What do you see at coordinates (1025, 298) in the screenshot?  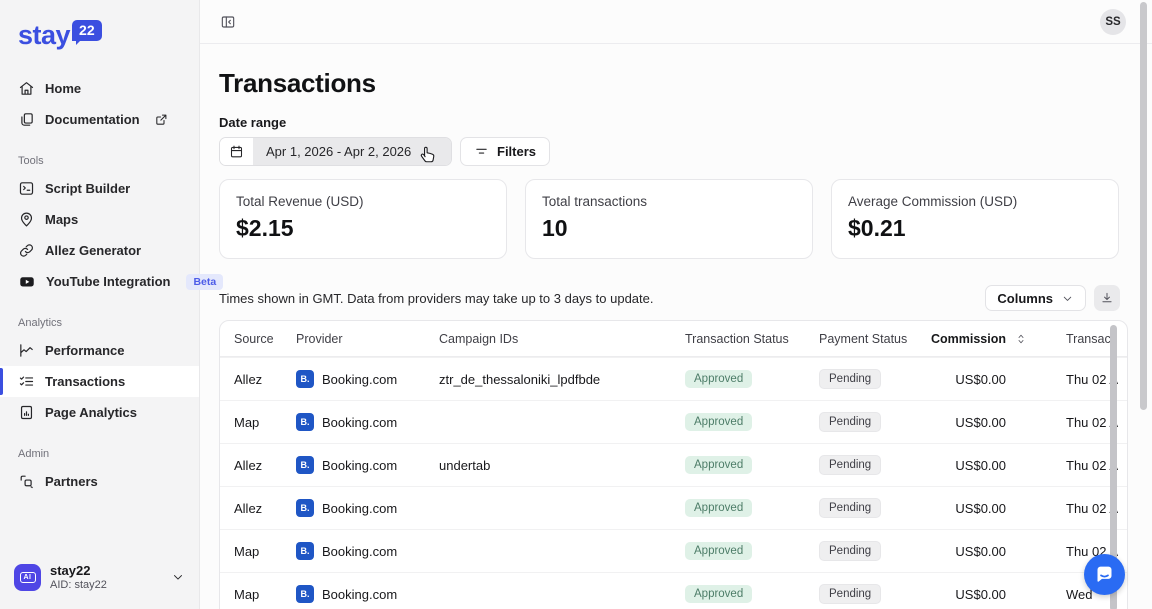 I see `columns-label: Columns` at bounding box center [1025, 298].